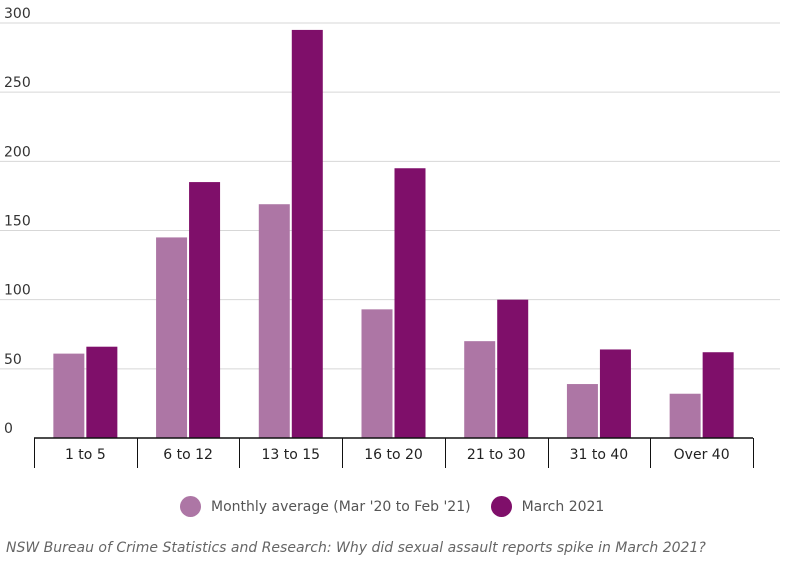 The width and height of the screenshot is (800, 564). What do you see at coordinates (599, 455) in the screenshot?
I see `x-tick-label-6: 31 to 40` at bounding box center [599, 455].